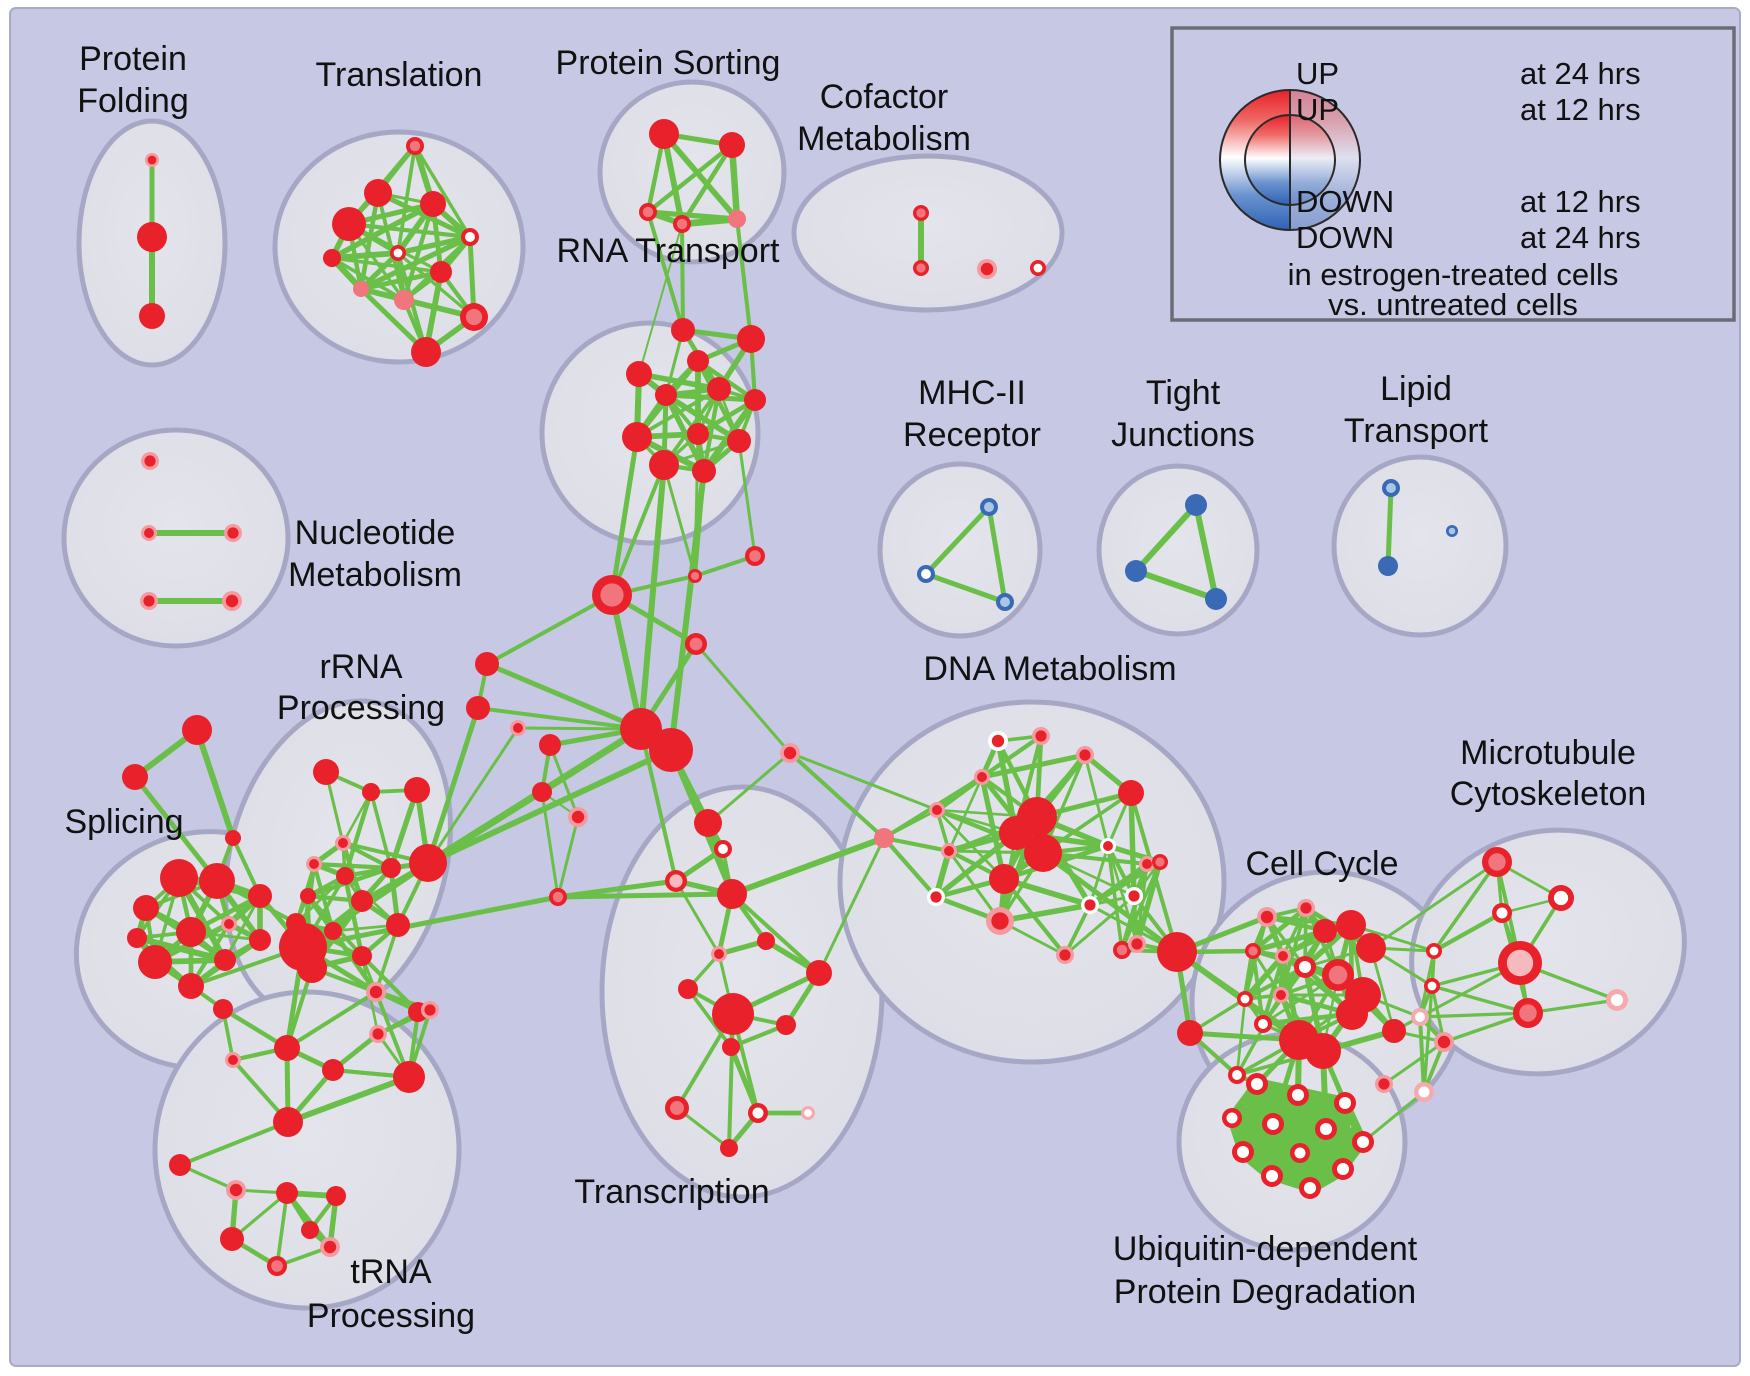 The height and width of the screenshot is (1376, 1750). What do you see at coordinates (1345, 201) in the screenshot?
I see `legend-direction-label-2: DOWN` at bounding box center [1345, 201].